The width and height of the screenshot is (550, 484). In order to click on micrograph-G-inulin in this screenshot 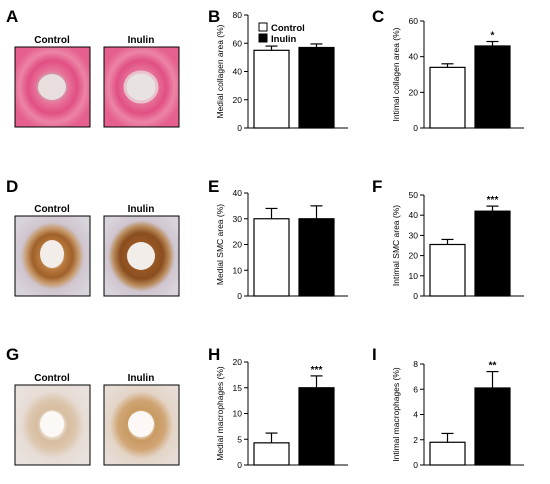, I will do `click(141, 425)`.